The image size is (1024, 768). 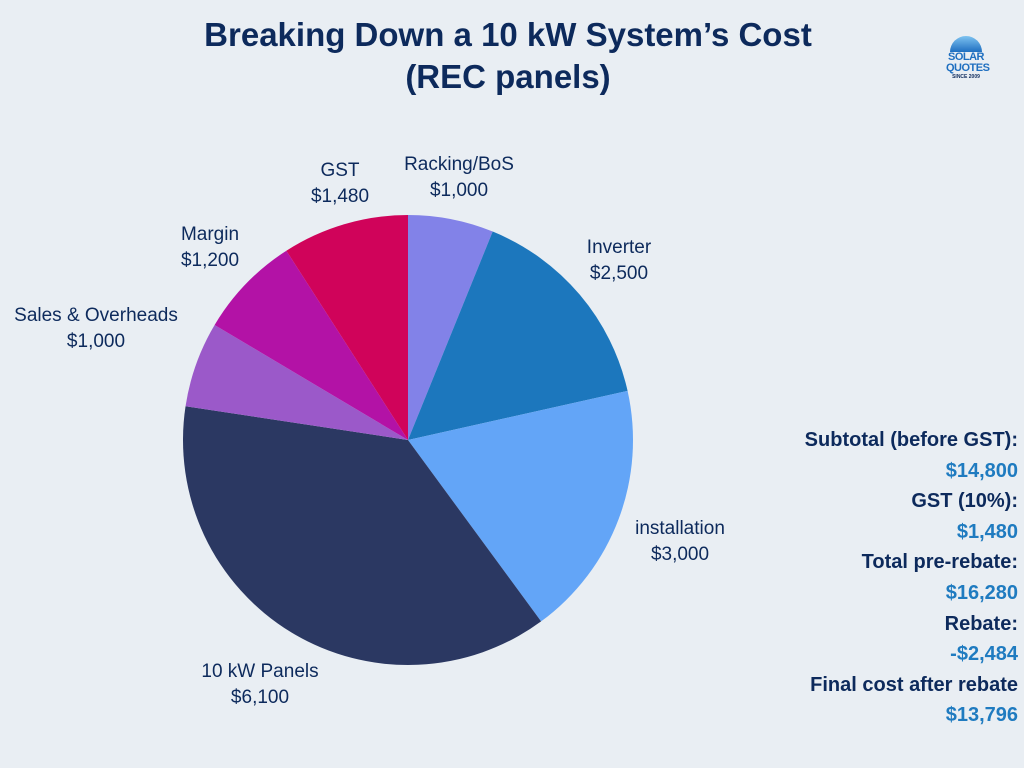 I want to click on pie-slice-racking-bos, so click(x=450, y=327).